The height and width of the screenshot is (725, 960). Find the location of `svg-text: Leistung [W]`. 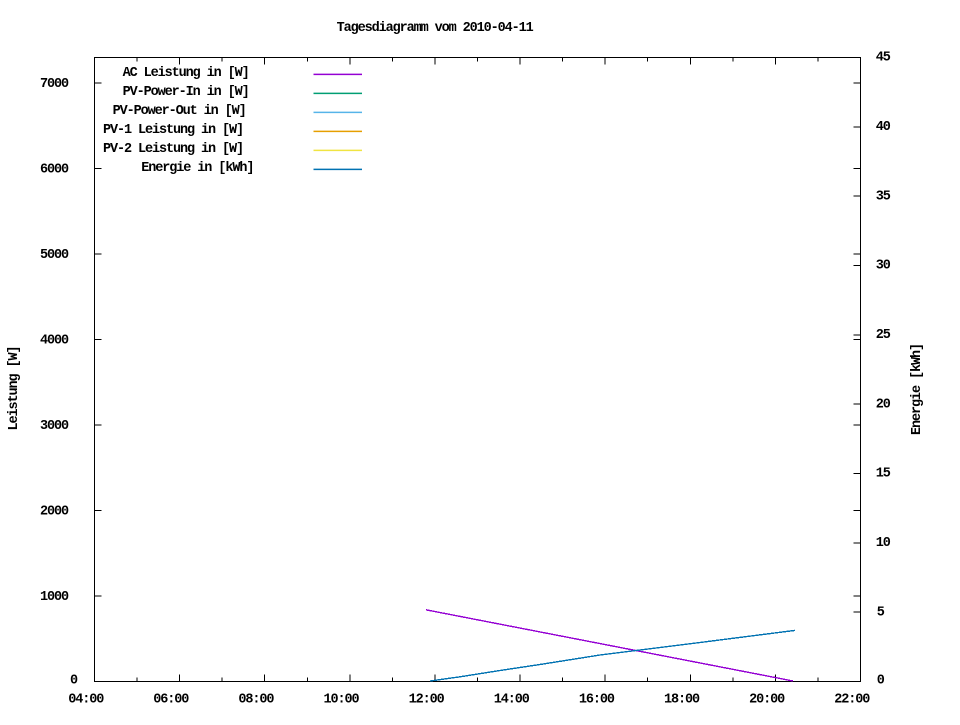

svg-text: Leistung [W] is located at coordinates (14, 388).